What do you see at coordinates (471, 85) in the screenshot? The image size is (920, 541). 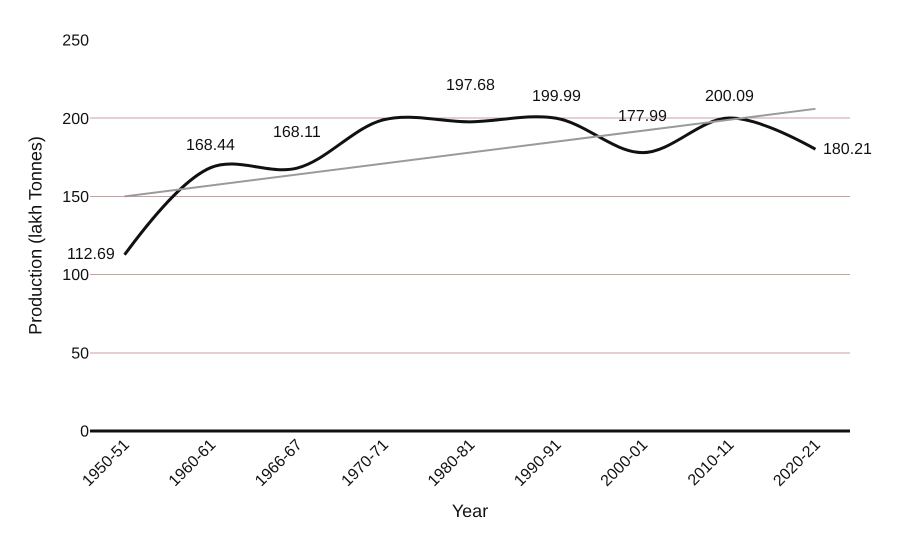 I see `data-label: 197.68` at bounding box center [471, 85].